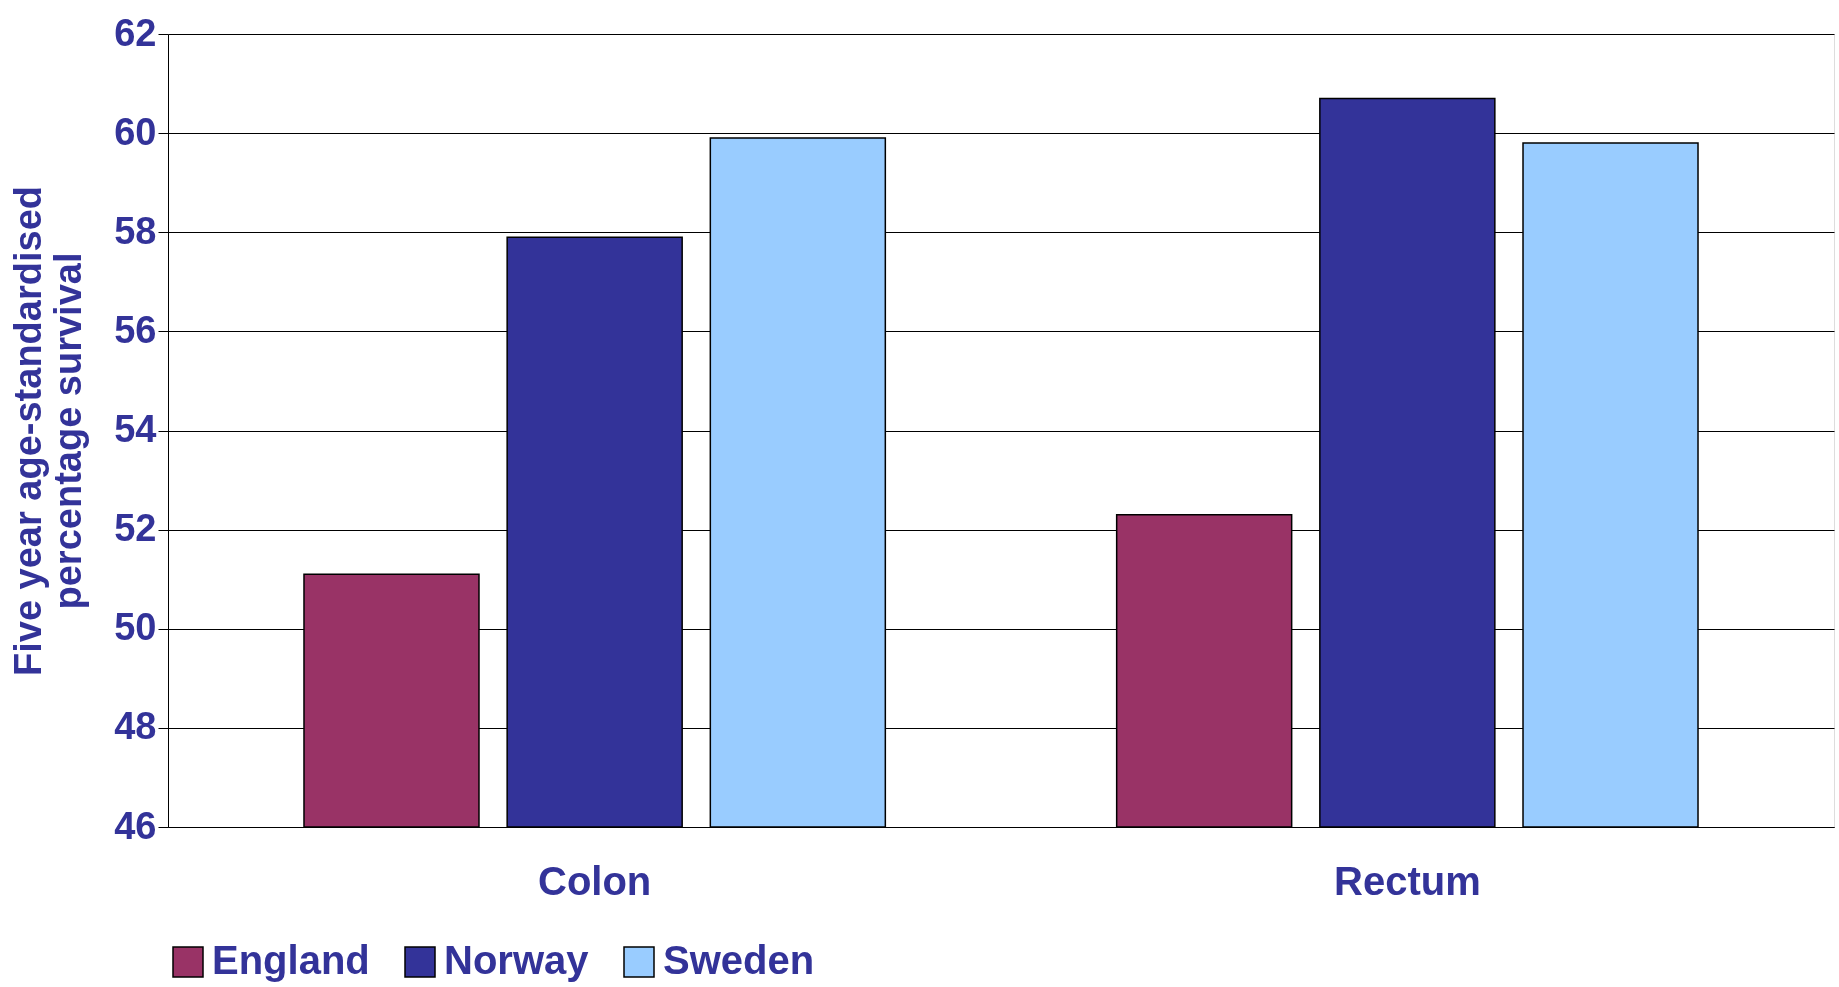  I want to click on y-tick-label: 48, so click(135, 726).